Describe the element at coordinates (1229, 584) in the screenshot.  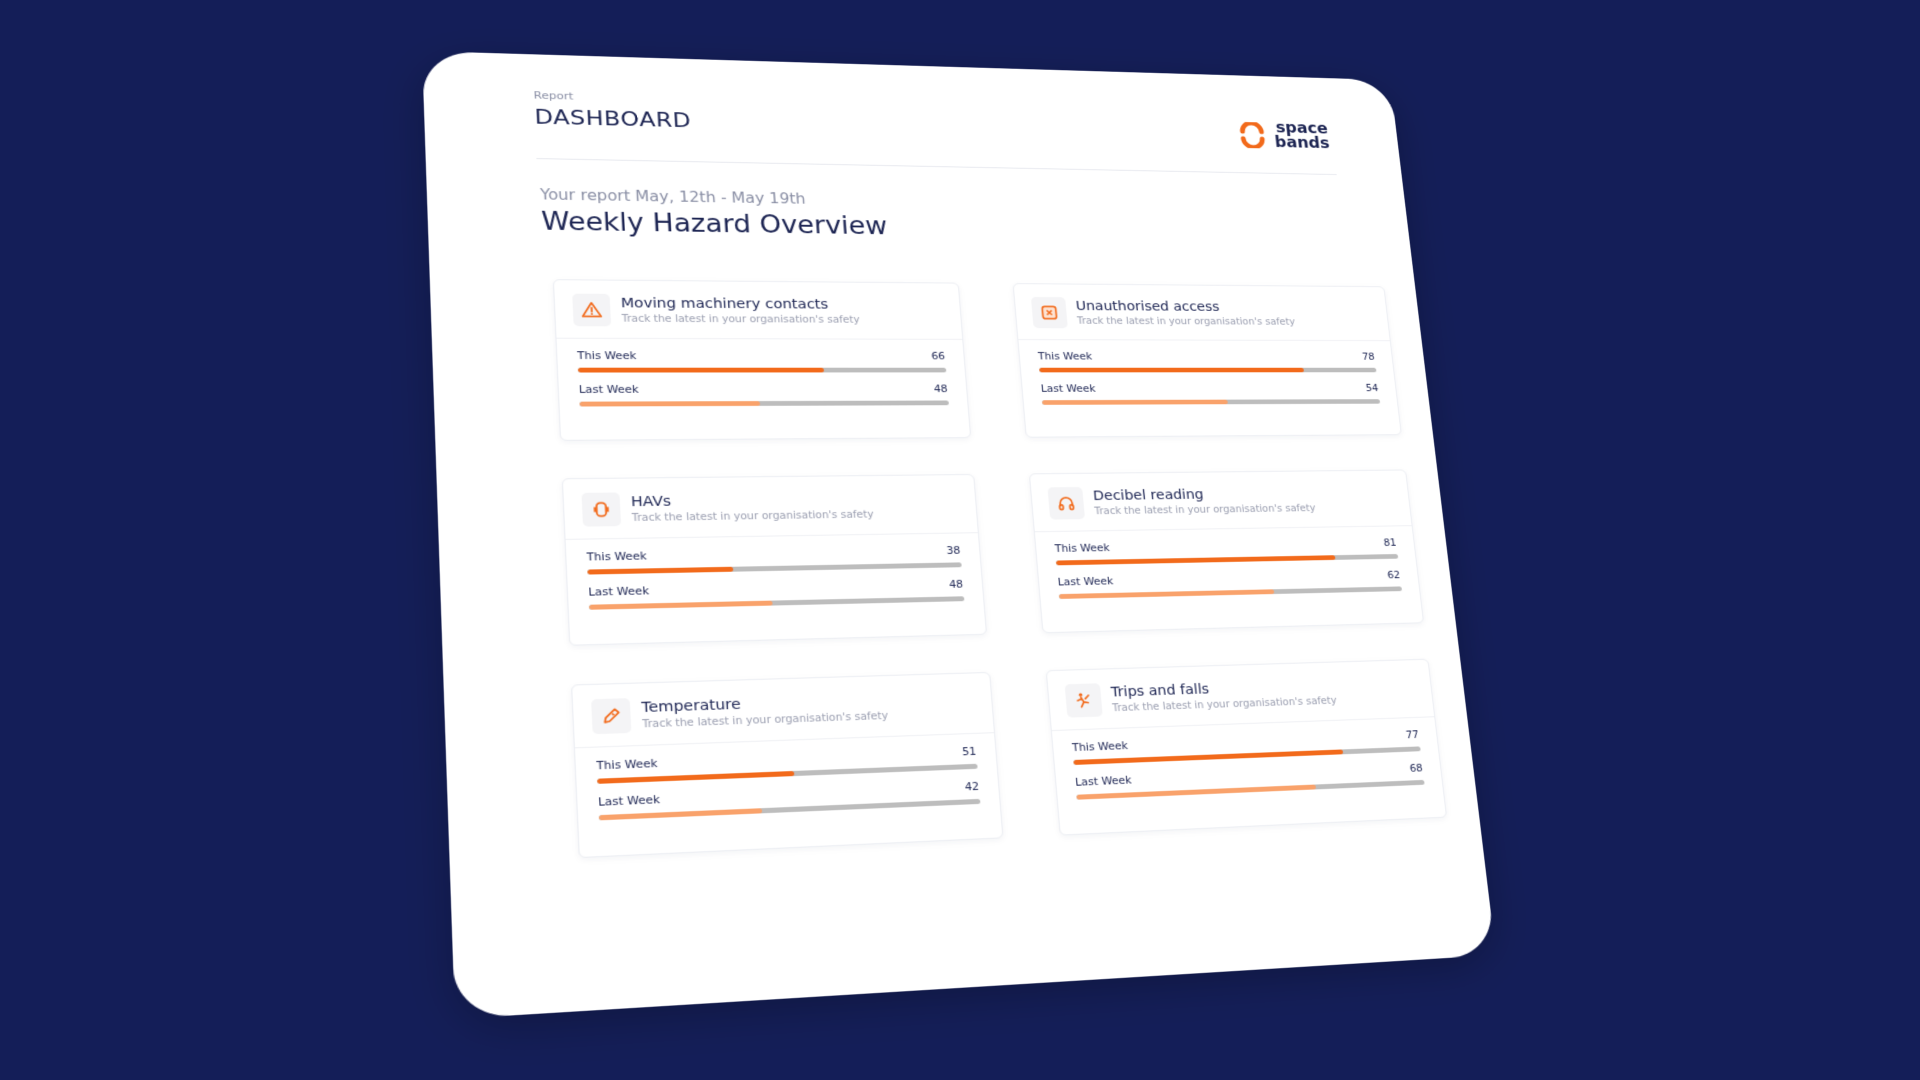
I see `last-week-row: Last Week 62` at that location.